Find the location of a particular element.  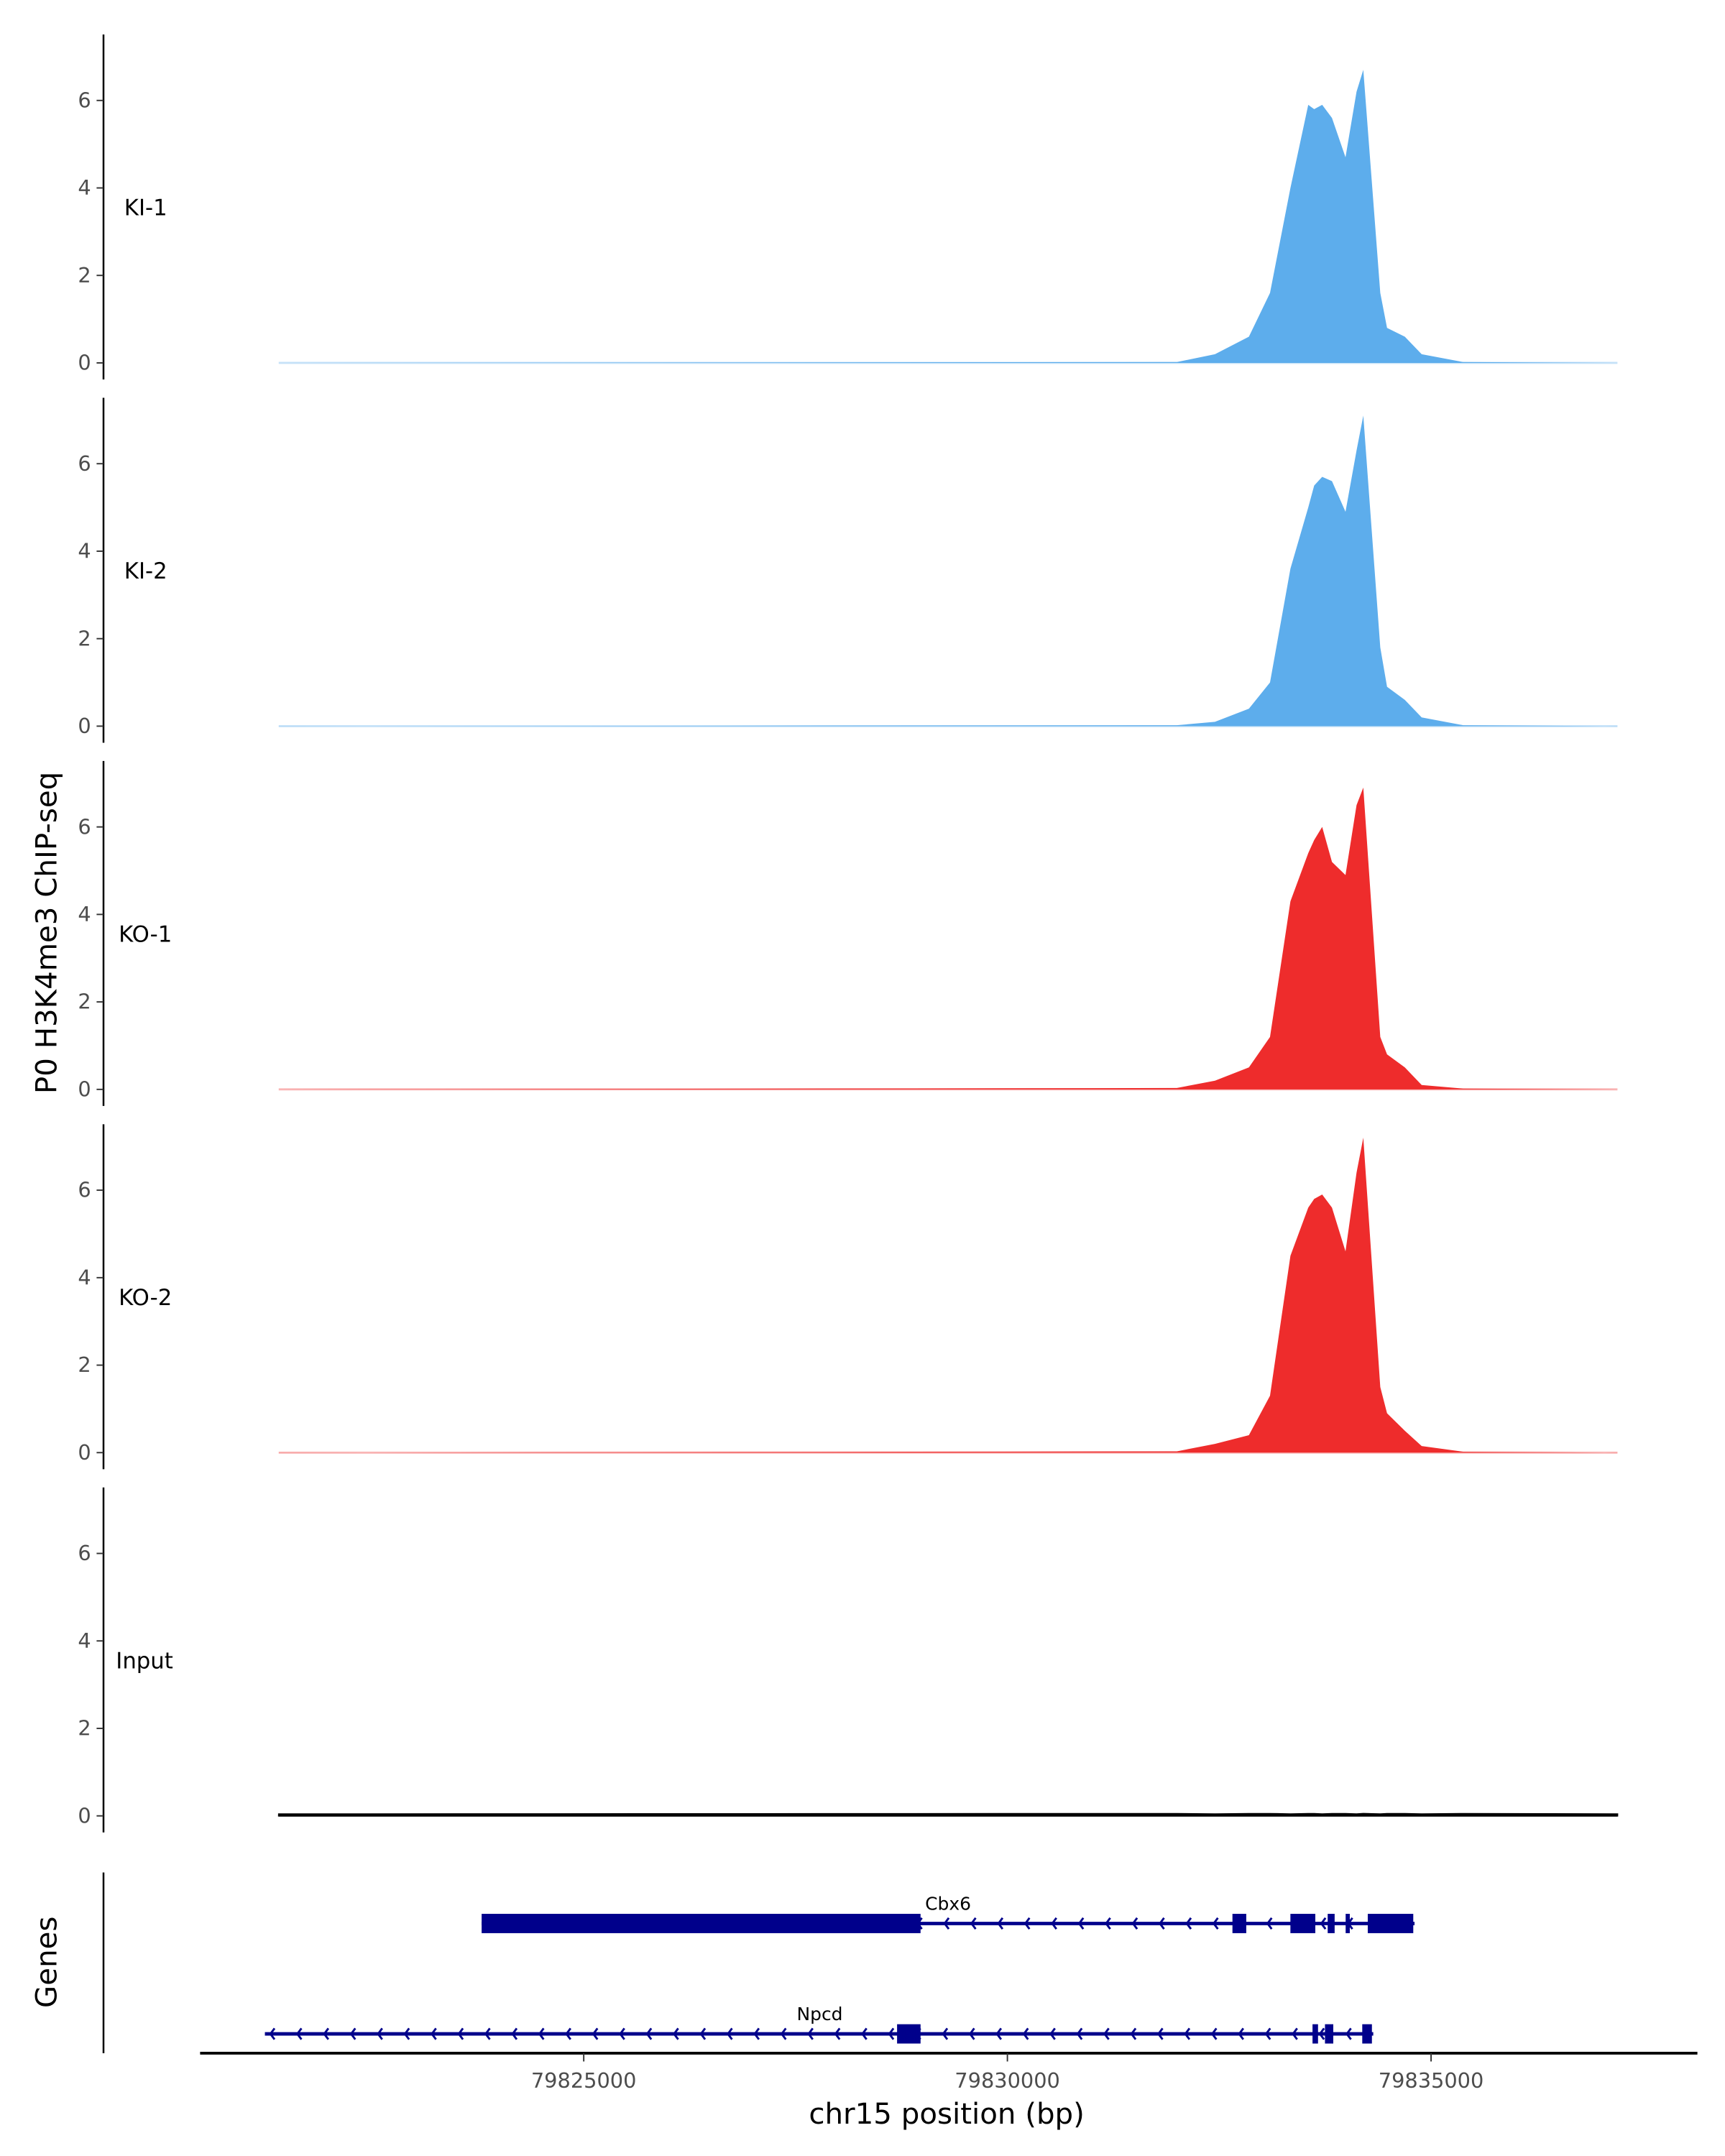

genes-axis-title: Genes is located at coordinates (47, 1963).